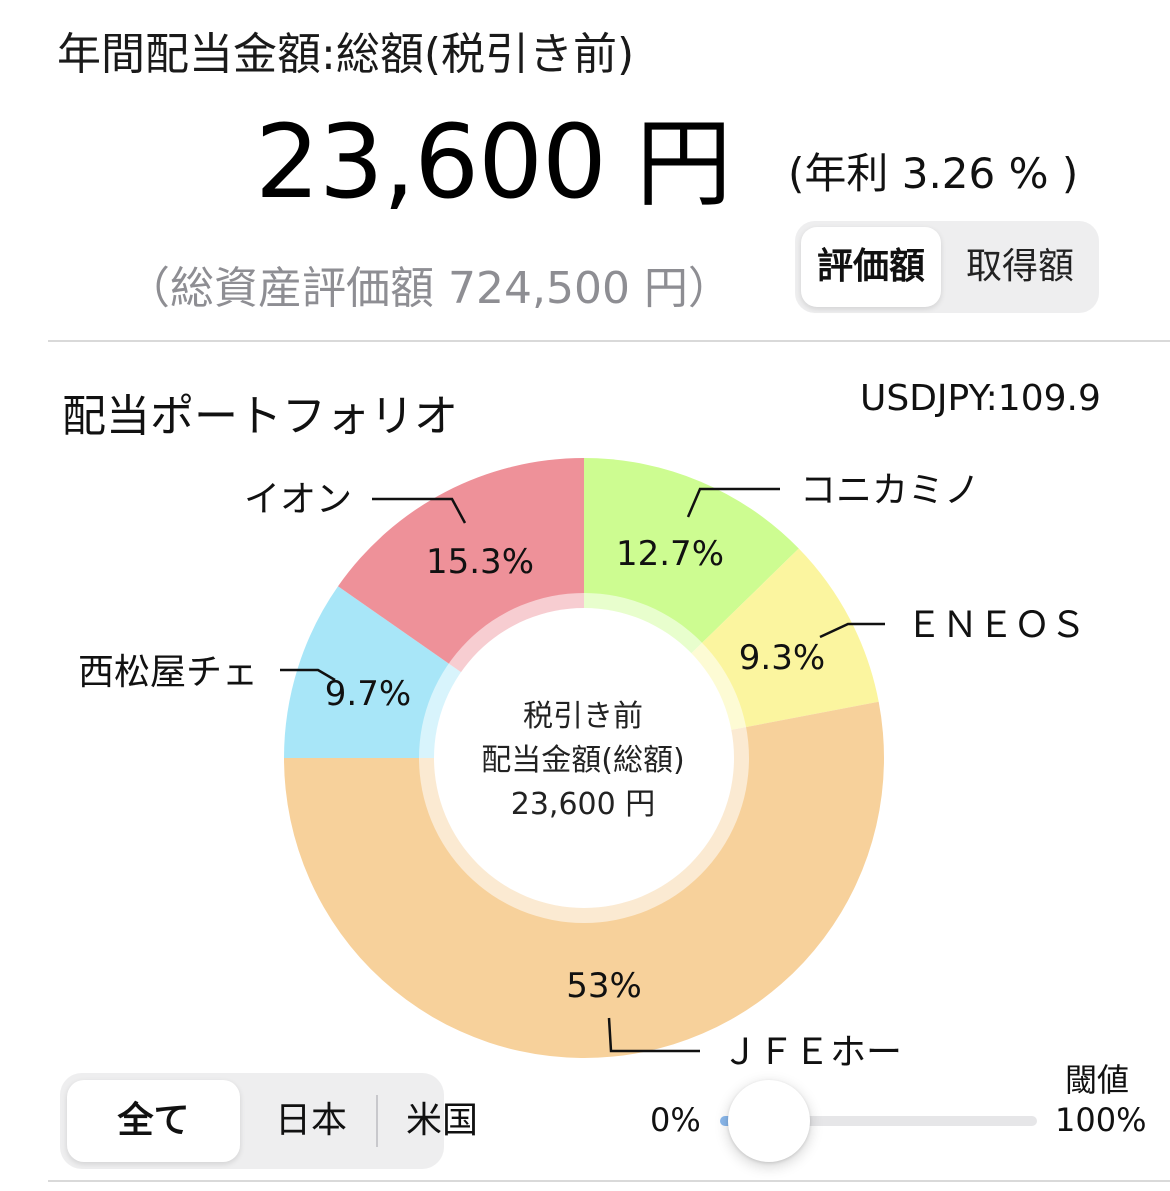 The height and width of the screenshot is (1191, 1170). Describe the element at coordinates (1101, 1120) in the screenshot. I see `slider-max-label: 100%` at that location.